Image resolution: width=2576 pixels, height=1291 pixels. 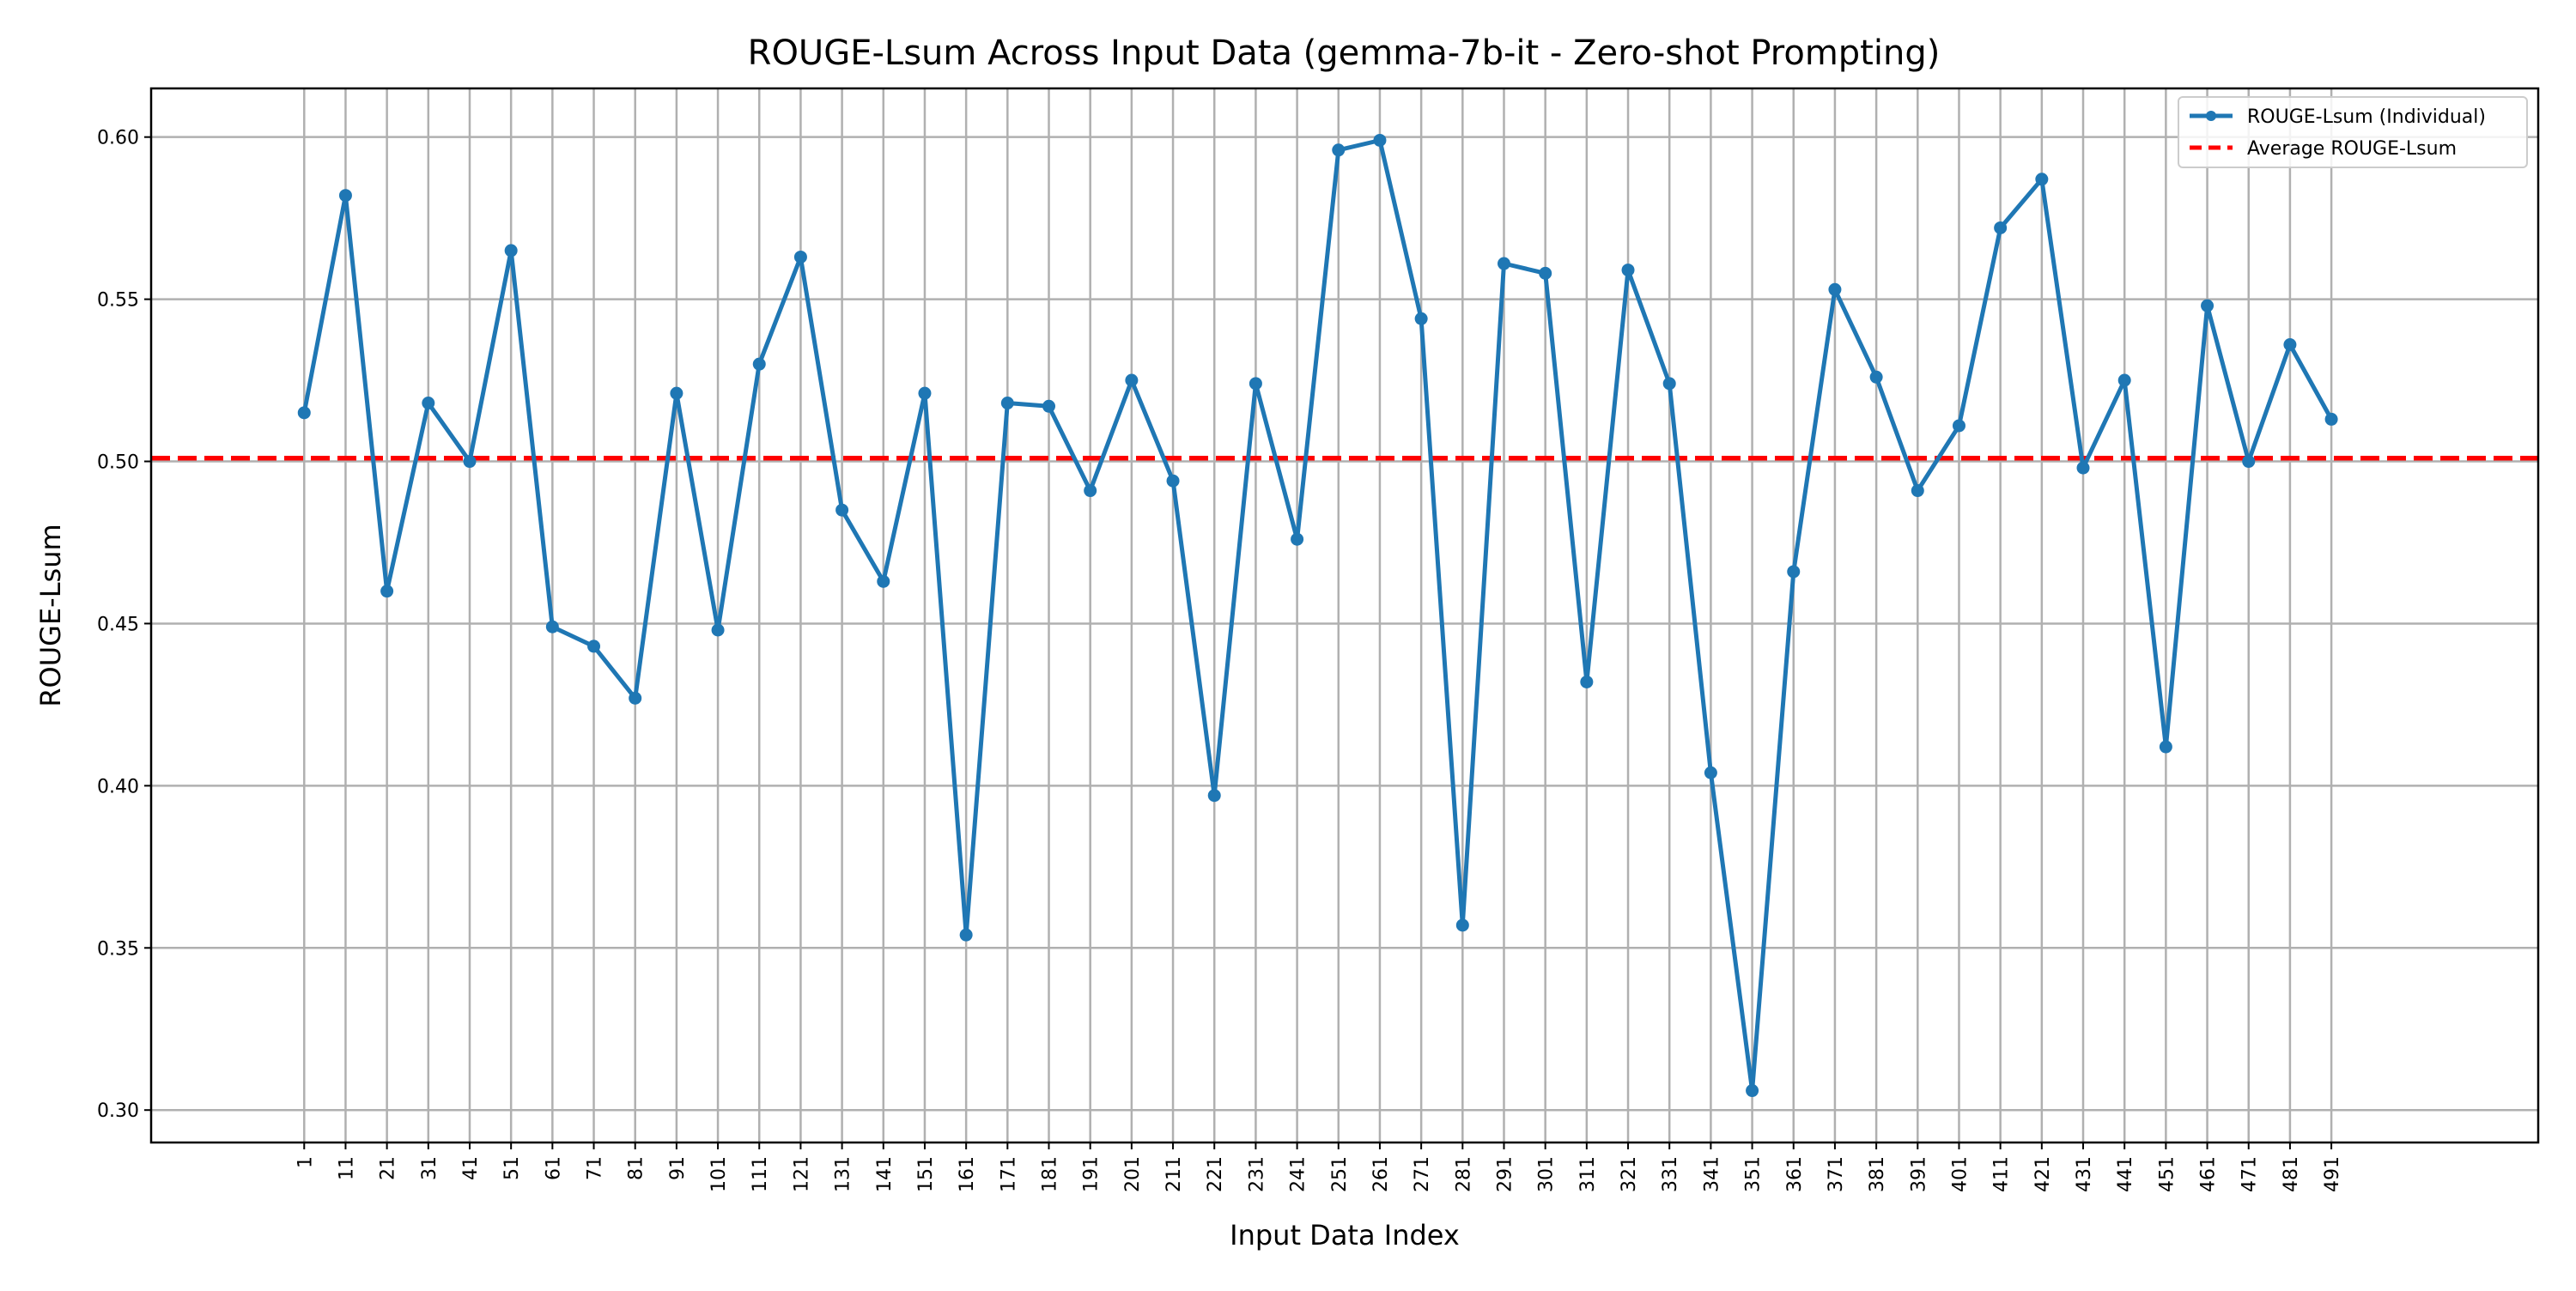 What do you see at coordinates (1215, 1174) in the screenshot?
I see `x-tick-label: 221` at bounding box center [1215, 1174].